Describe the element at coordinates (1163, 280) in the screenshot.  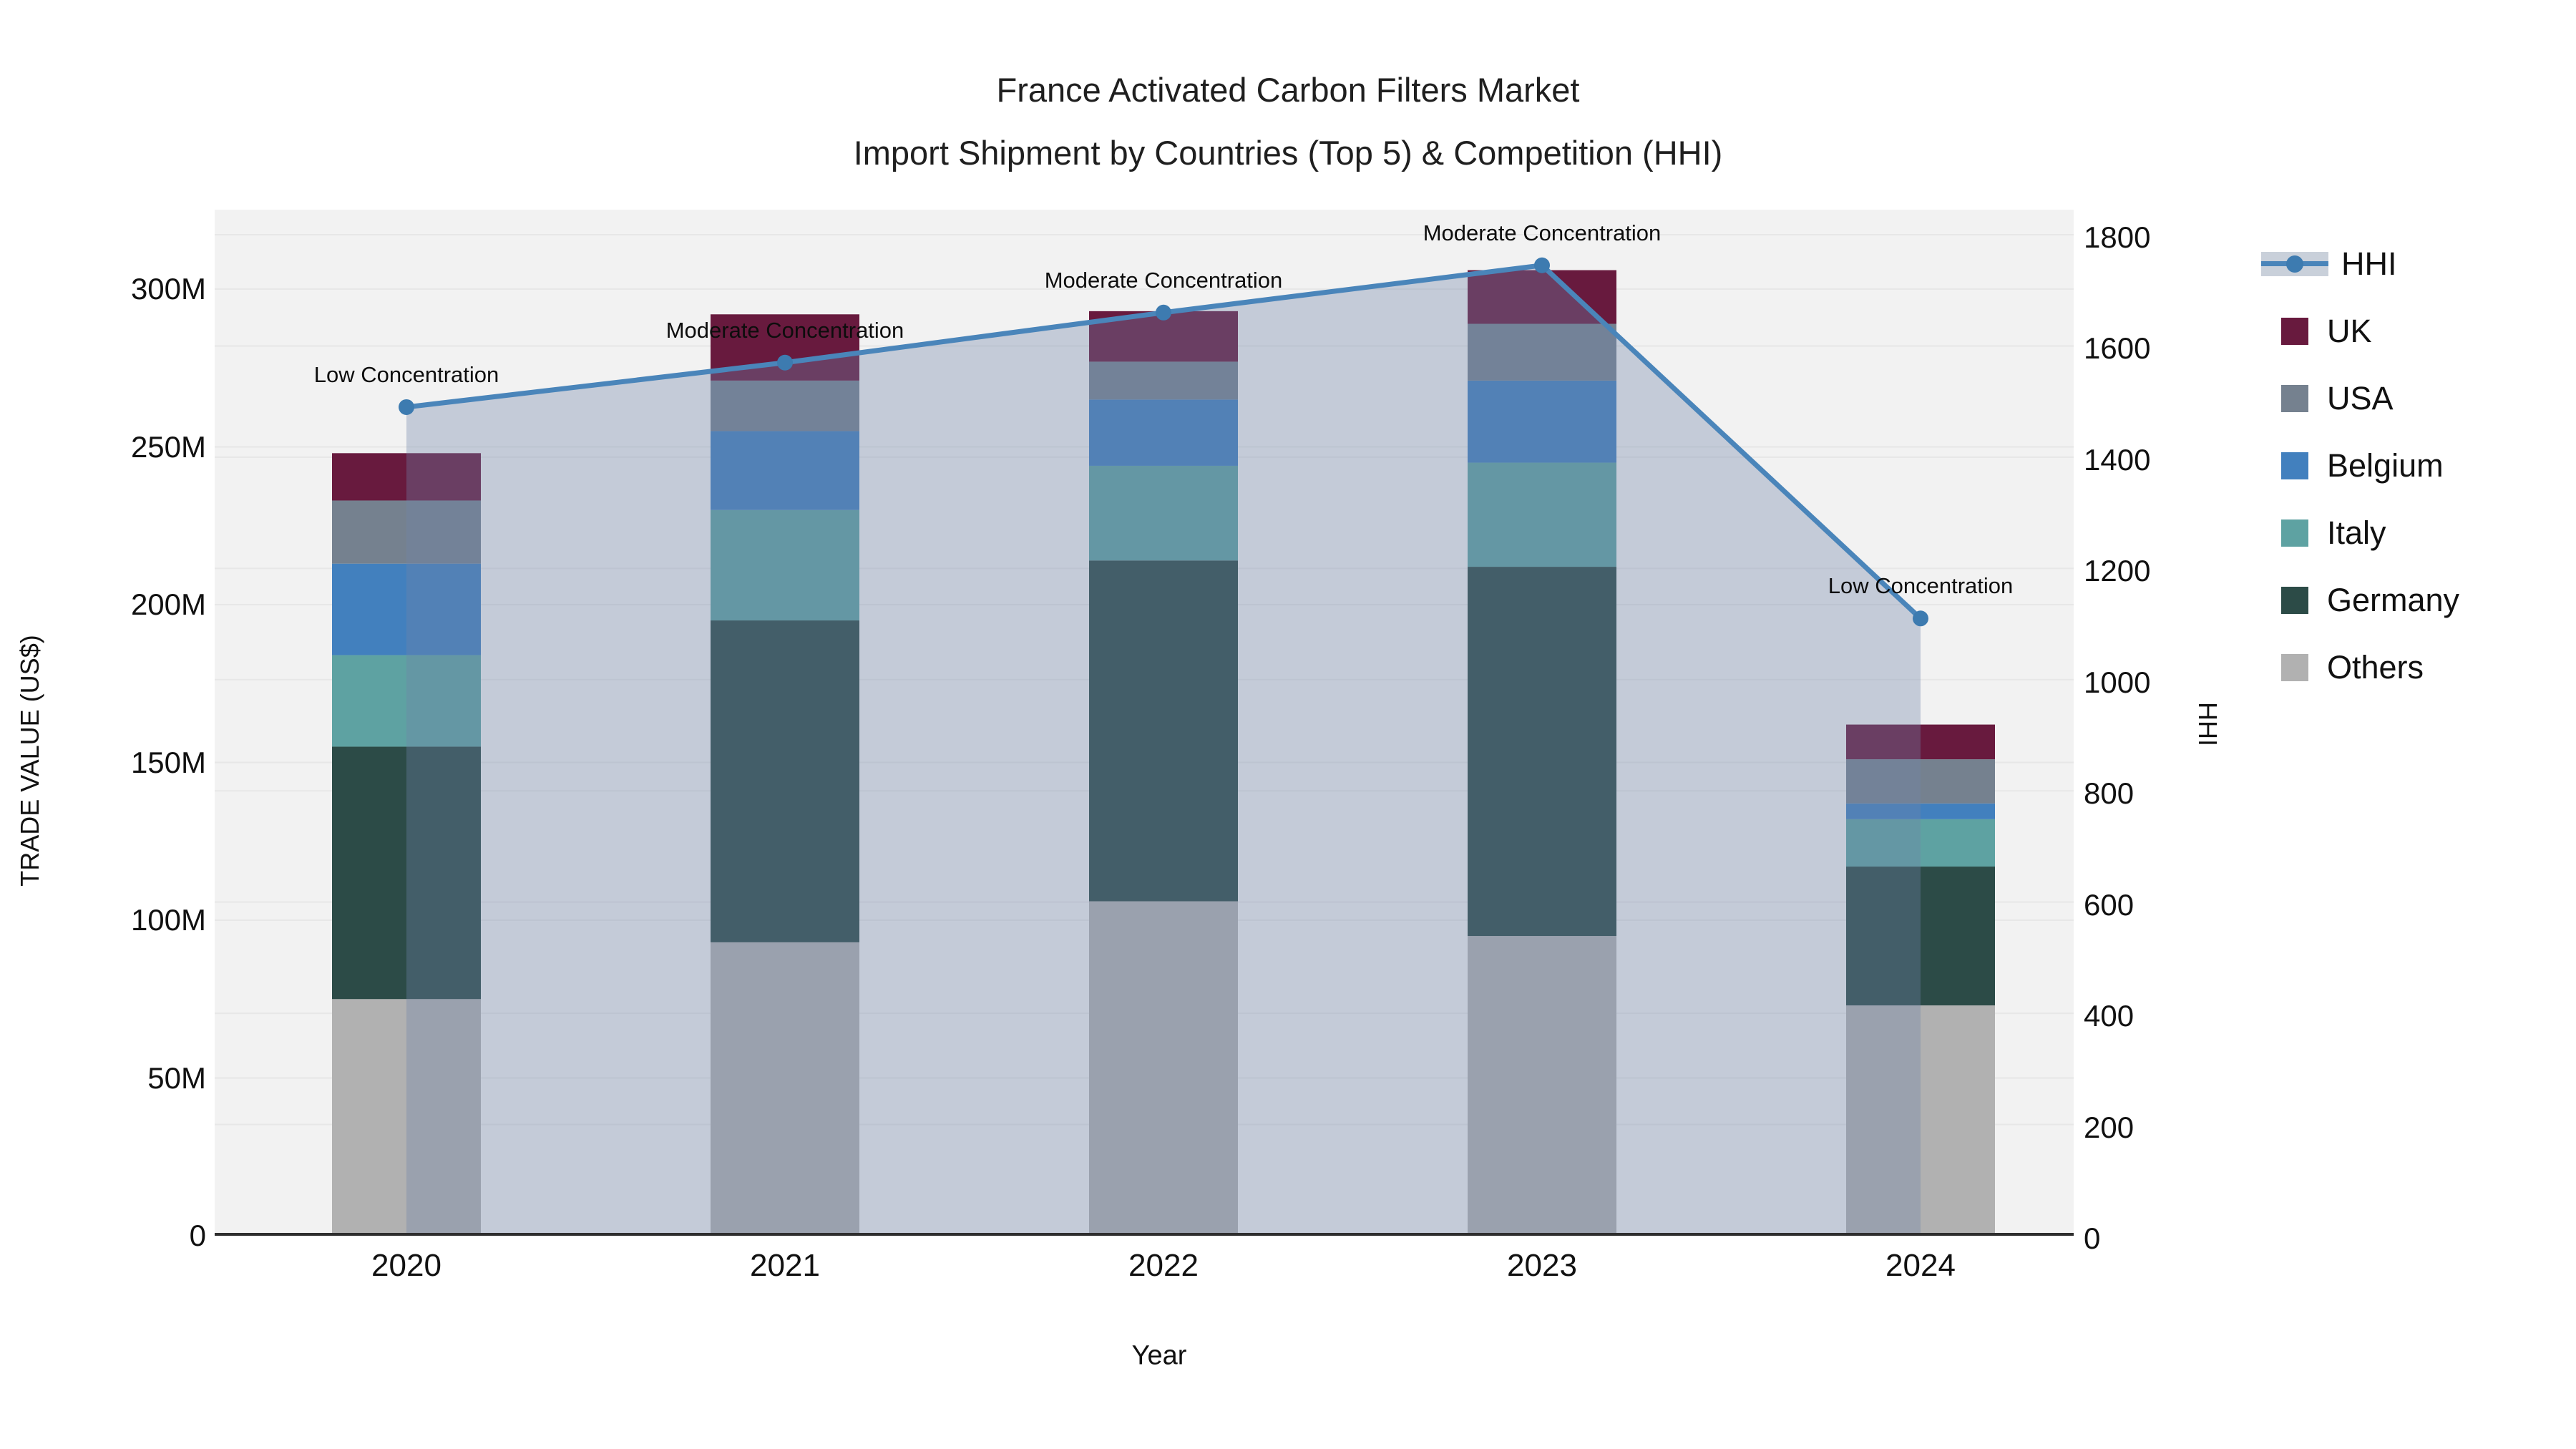
I see `annotation-2022: Moderate Concentration` at that location.